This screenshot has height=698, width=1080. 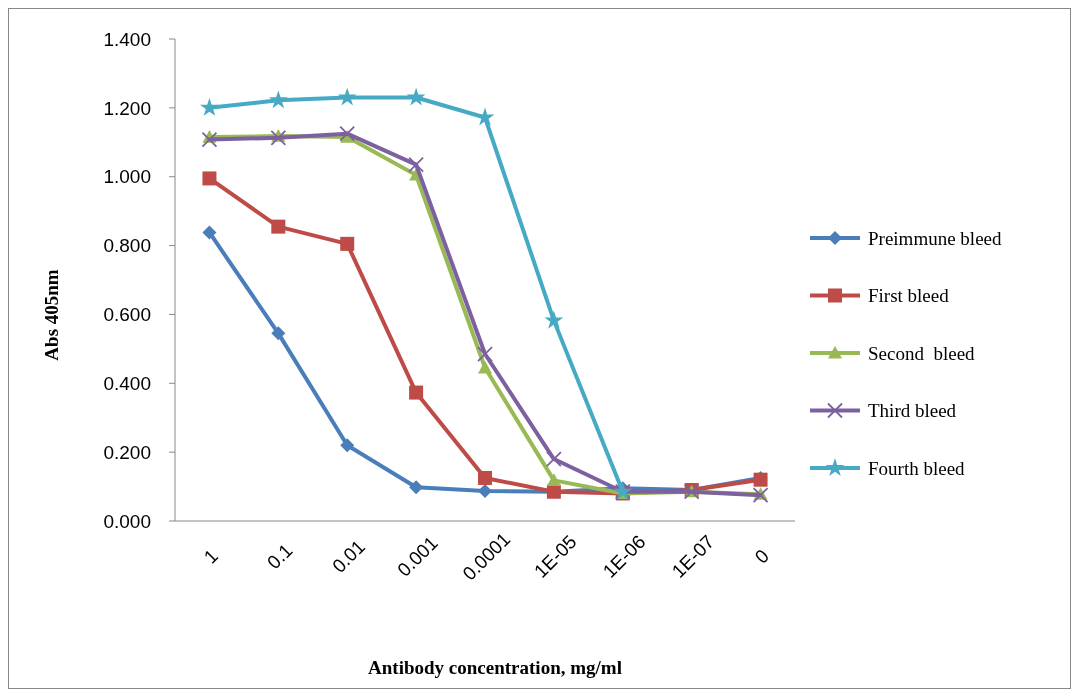 What do you see at coordinates (127, 177) in the screenshot?
I see `y-tick-label: 1.000` at bounding box center [127, 177].